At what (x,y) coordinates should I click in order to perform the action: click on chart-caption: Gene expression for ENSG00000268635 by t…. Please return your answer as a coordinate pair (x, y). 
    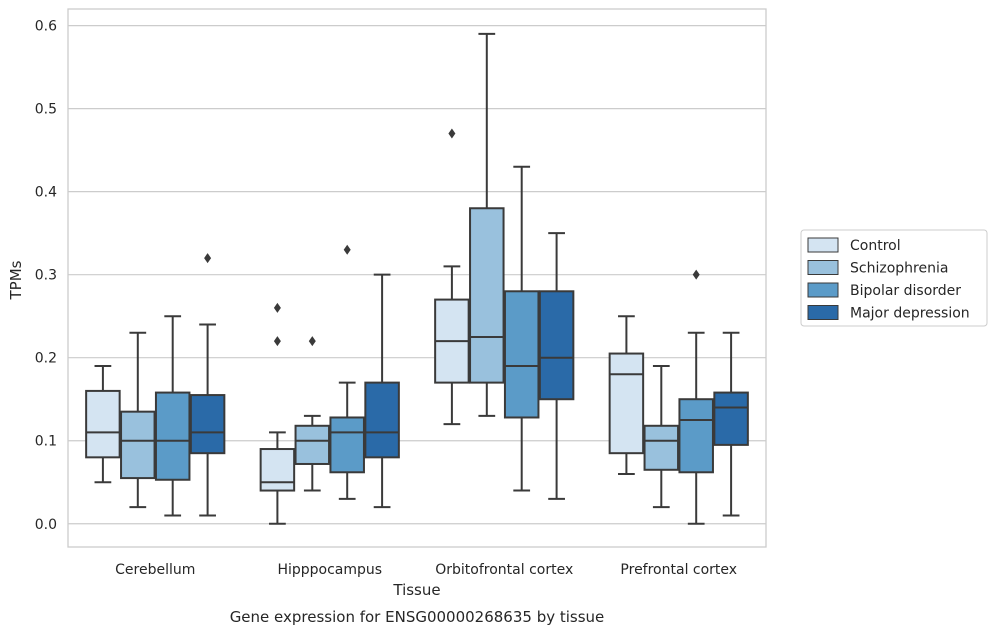
    Looking at the image, I should click on (417, 617).